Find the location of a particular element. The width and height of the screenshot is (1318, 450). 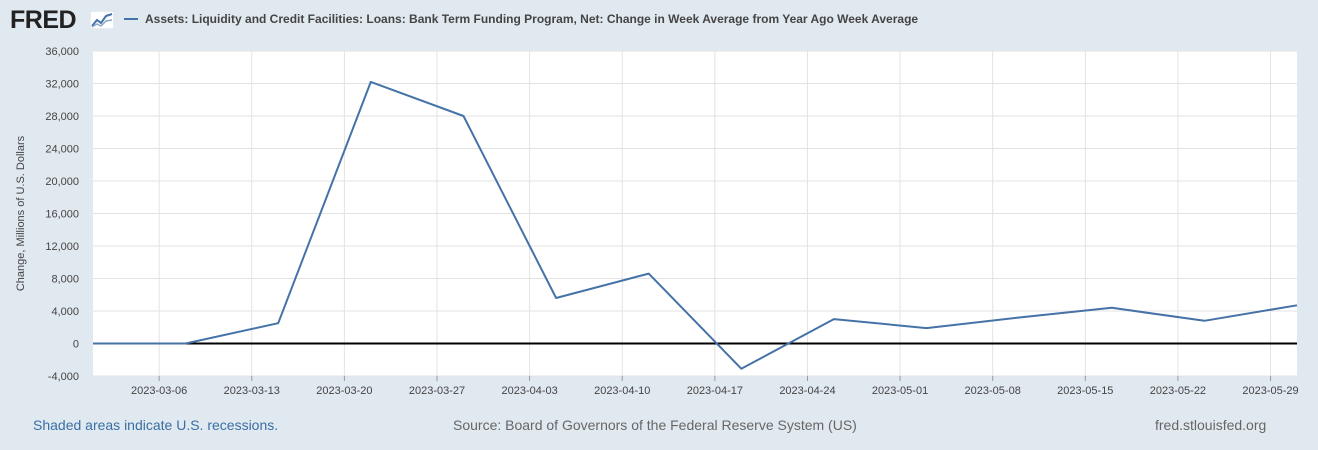

site-link: fred.stlouisfed.org is located at coordinates (1211, 425).